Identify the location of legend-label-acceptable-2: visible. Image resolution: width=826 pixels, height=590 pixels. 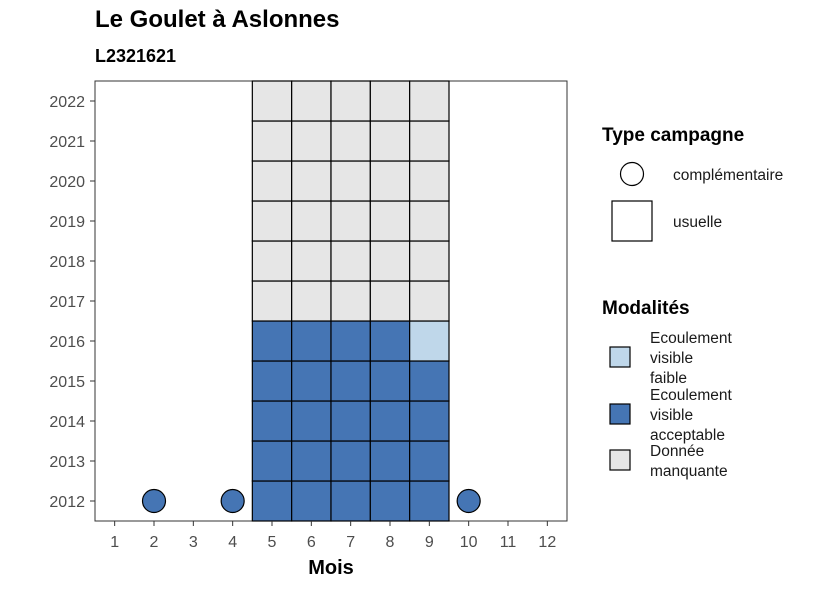
(671, 415).